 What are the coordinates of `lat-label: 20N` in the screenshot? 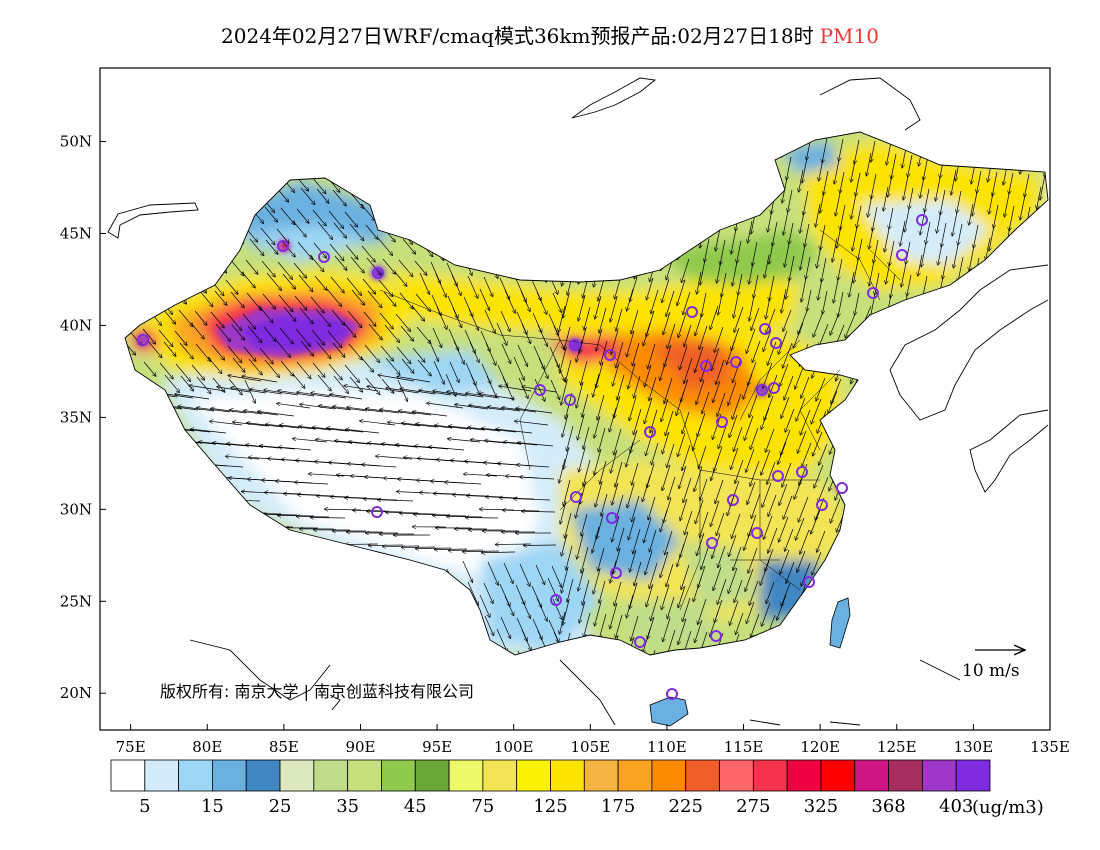 It's located at (76, 693).